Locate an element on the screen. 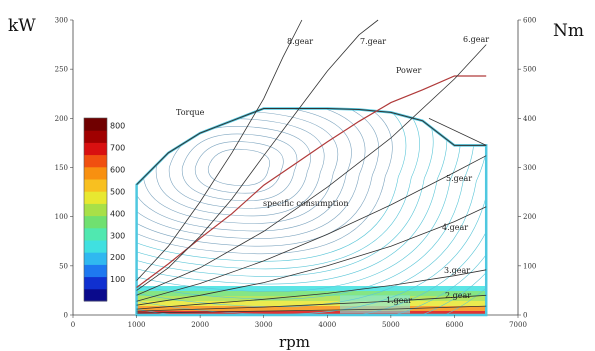 This screenshot has height=351, width=595. y-left-tick-label: 50 is located at coordinates (63, 266).